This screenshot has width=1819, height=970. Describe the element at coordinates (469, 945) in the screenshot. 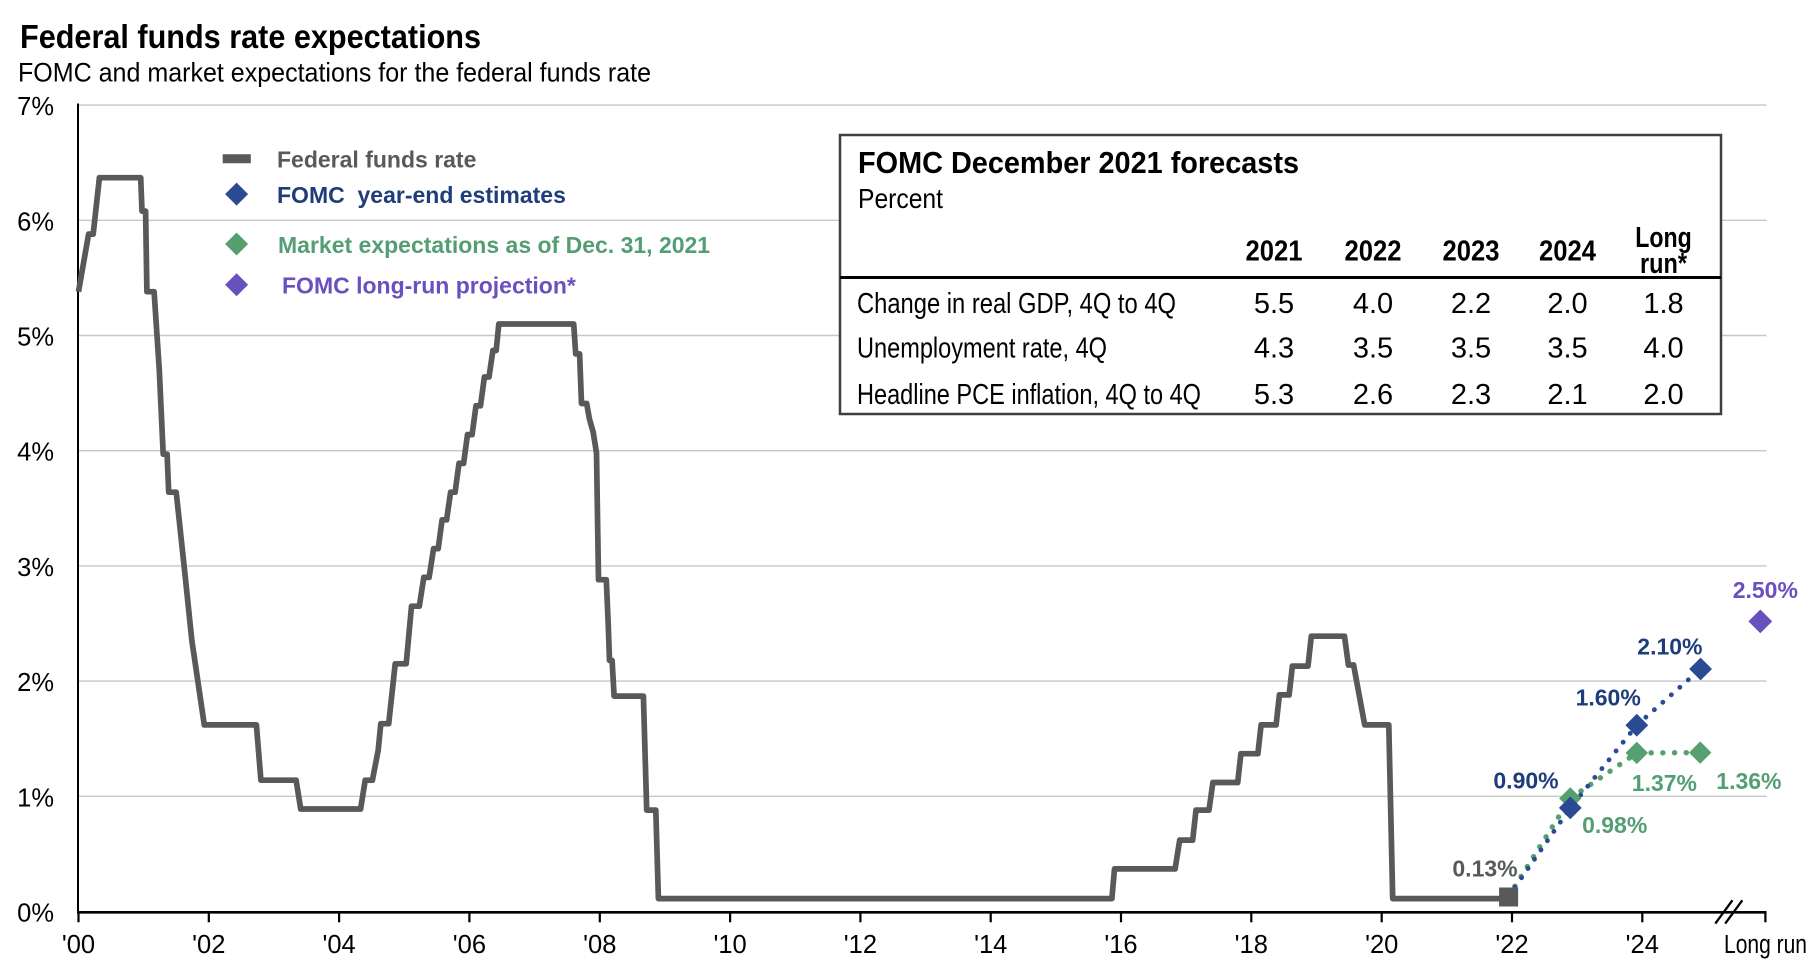

I see `svg-text: '06` at that location.